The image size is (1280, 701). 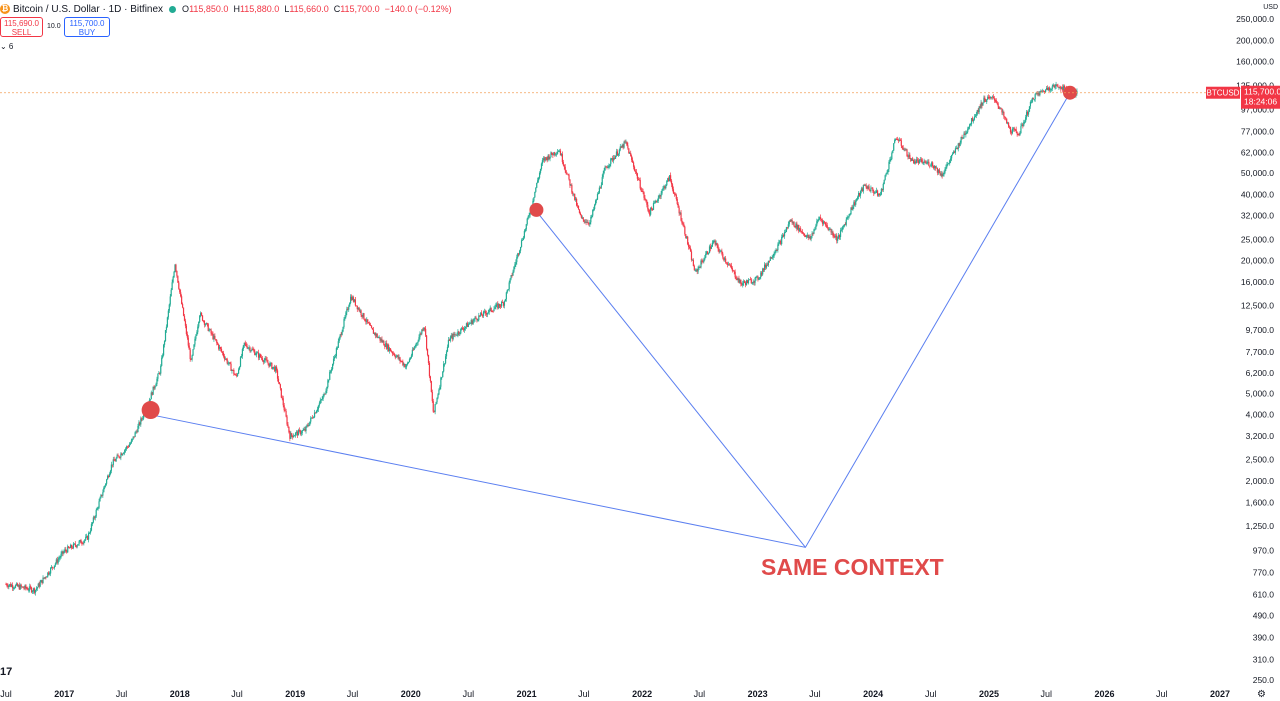 I want to click on price-tick-label: 160,000.0, so click(x=1255, y=62).